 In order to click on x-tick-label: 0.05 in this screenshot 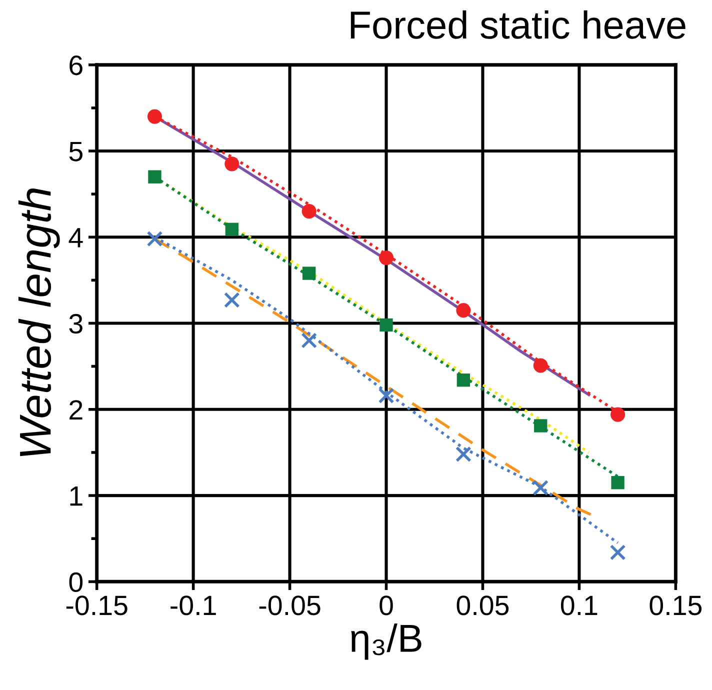, I will do `click(482, 606)`.